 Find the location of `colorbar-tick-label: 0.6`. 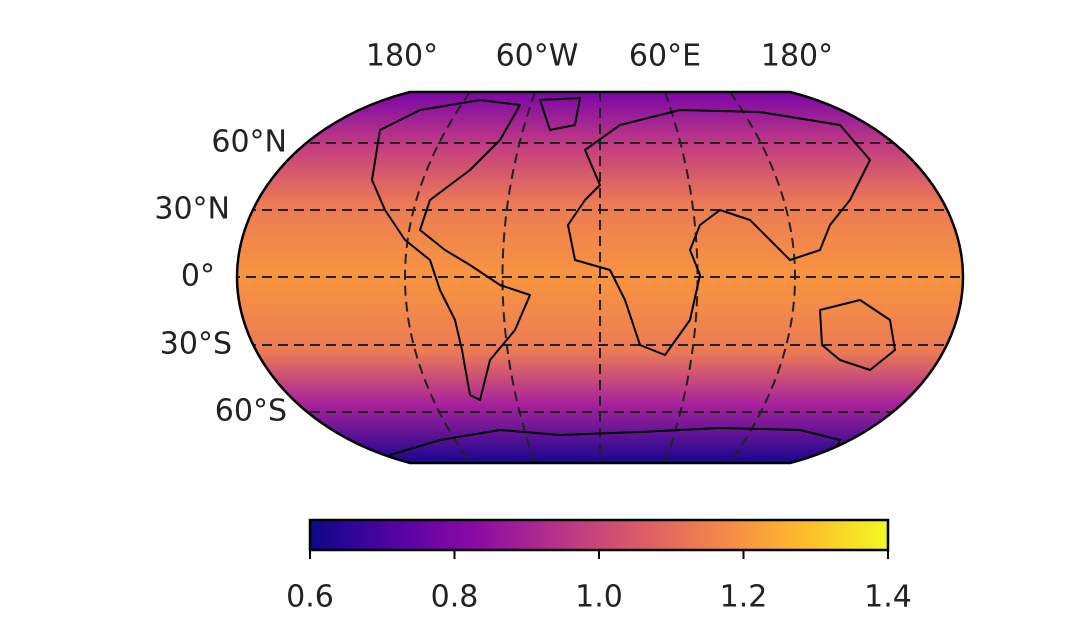

colorbar-tick-label: 0.6 is located at coordinates (310, 597).